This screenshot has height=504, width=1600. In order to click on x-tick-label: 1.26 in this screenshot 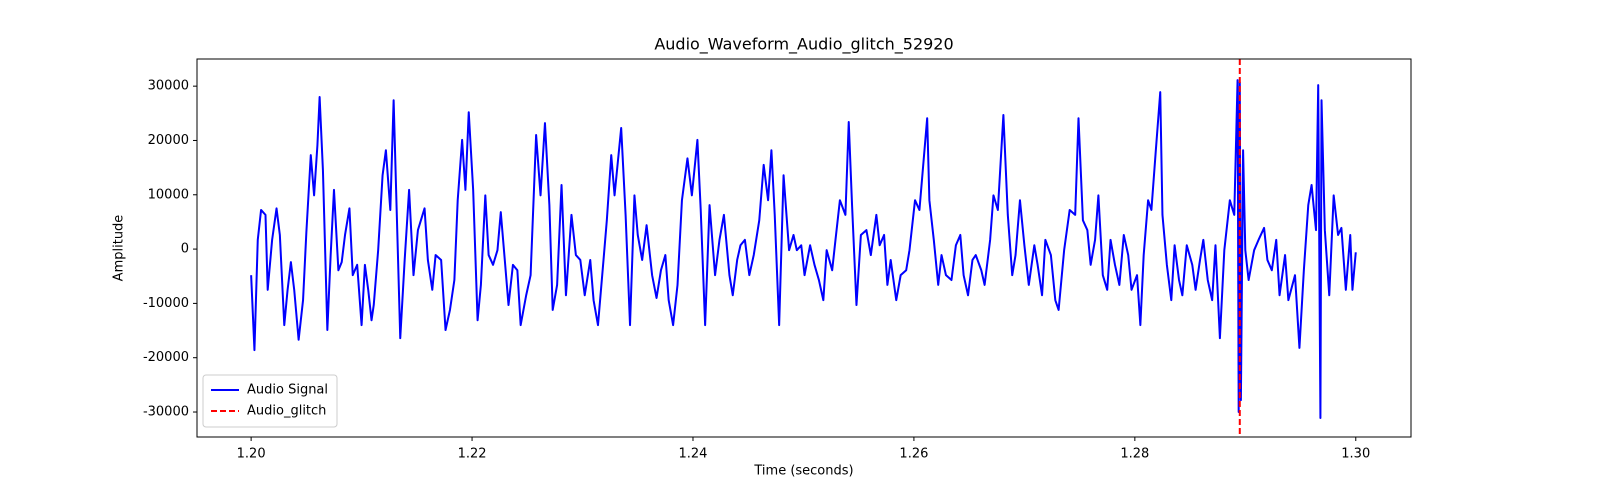, I will do `click(913, 454)`.